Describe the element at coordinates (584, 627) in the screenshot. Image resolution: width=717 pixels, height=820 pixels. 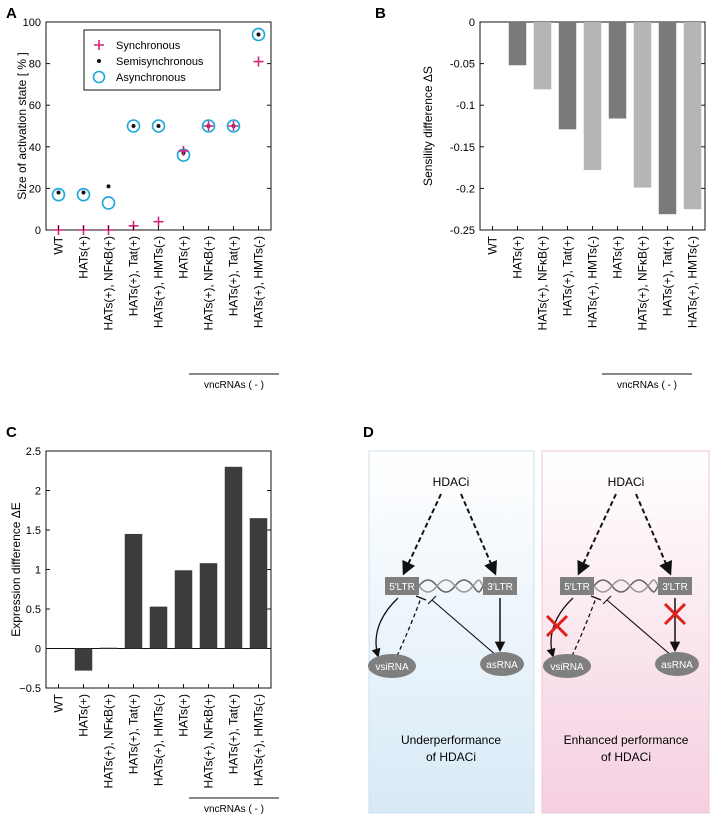
I see `right-inhibit-vsirna-dashed` at that location.